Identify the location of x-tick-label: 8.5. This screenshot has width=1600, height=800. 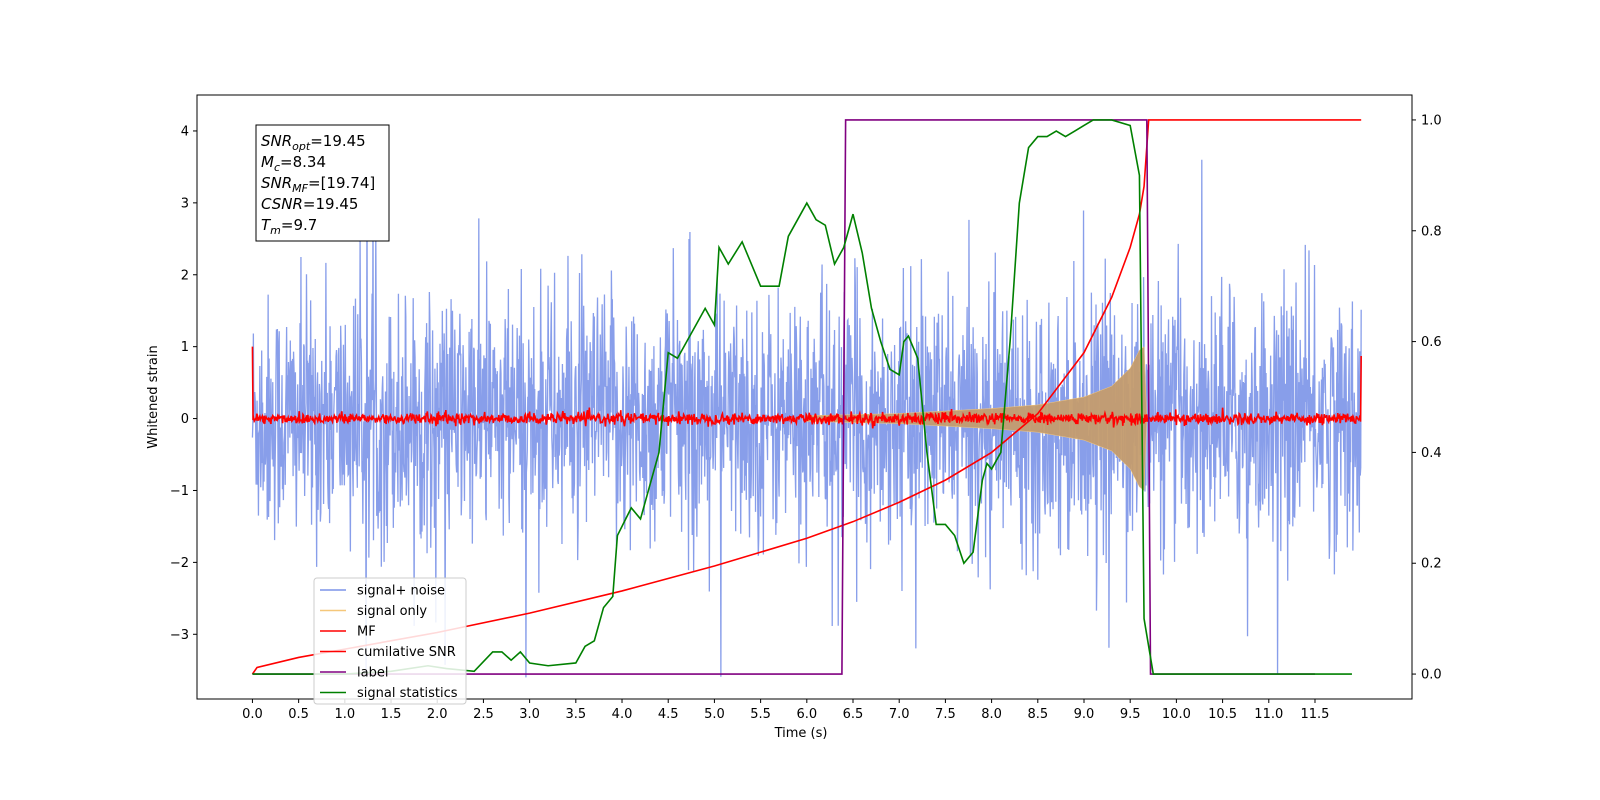
(1037, 714).